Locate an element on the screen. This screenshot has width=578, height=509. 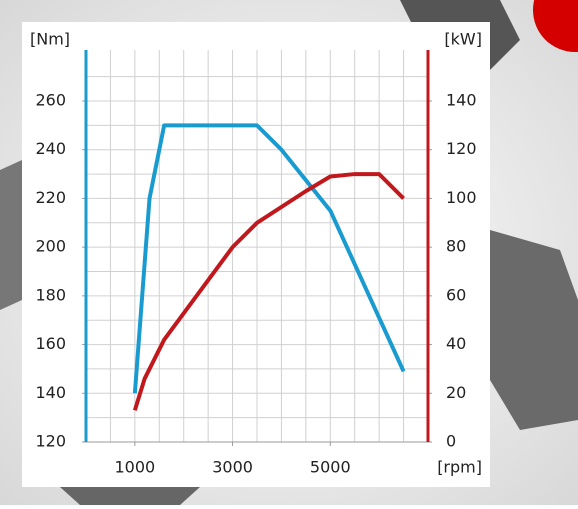
y2-tick-label: 100 is located at coordinates (461, 197).